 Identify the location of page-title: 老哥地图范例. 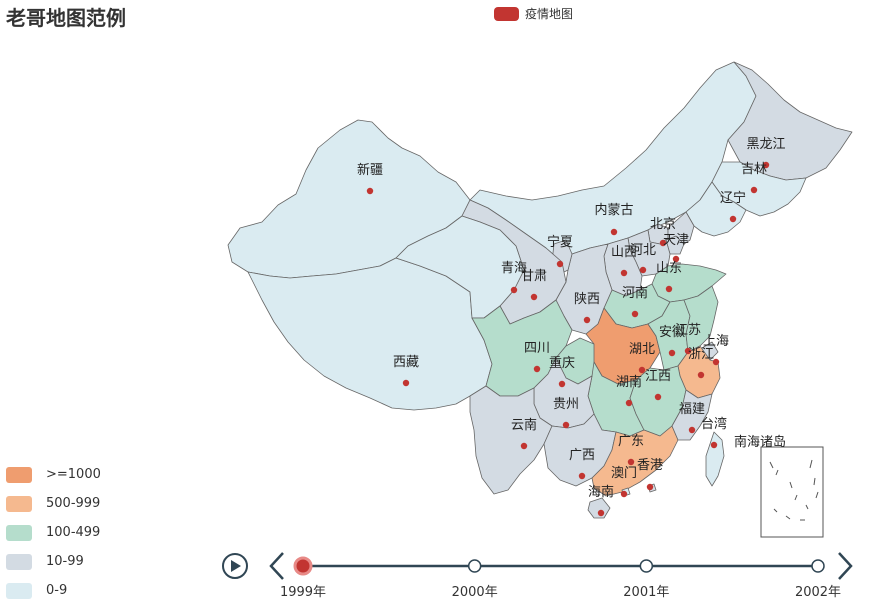
(66, 18).